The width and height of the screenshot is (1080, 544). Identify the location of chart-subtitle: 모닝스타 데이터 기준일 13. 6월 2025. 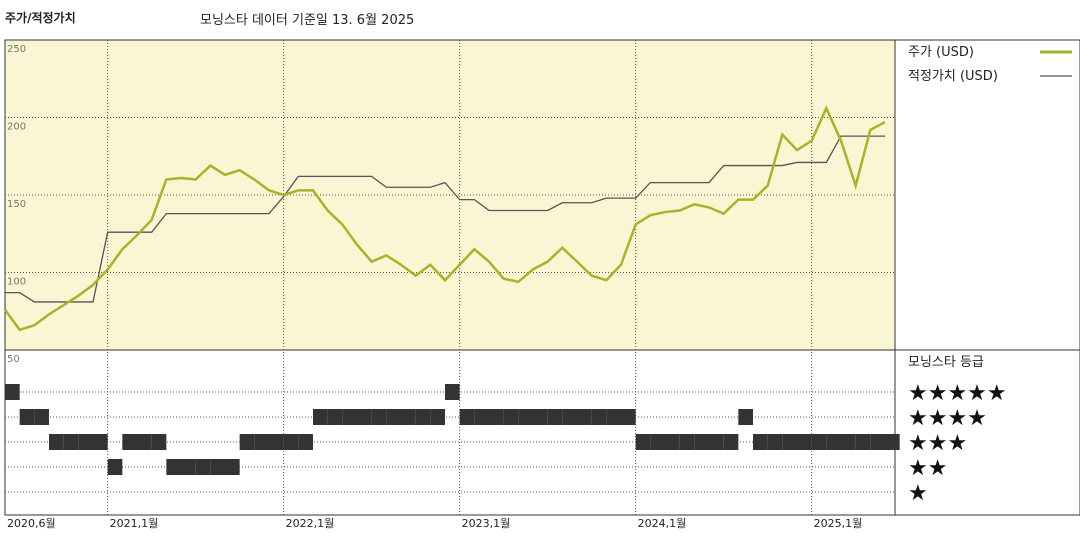
(307, 20).